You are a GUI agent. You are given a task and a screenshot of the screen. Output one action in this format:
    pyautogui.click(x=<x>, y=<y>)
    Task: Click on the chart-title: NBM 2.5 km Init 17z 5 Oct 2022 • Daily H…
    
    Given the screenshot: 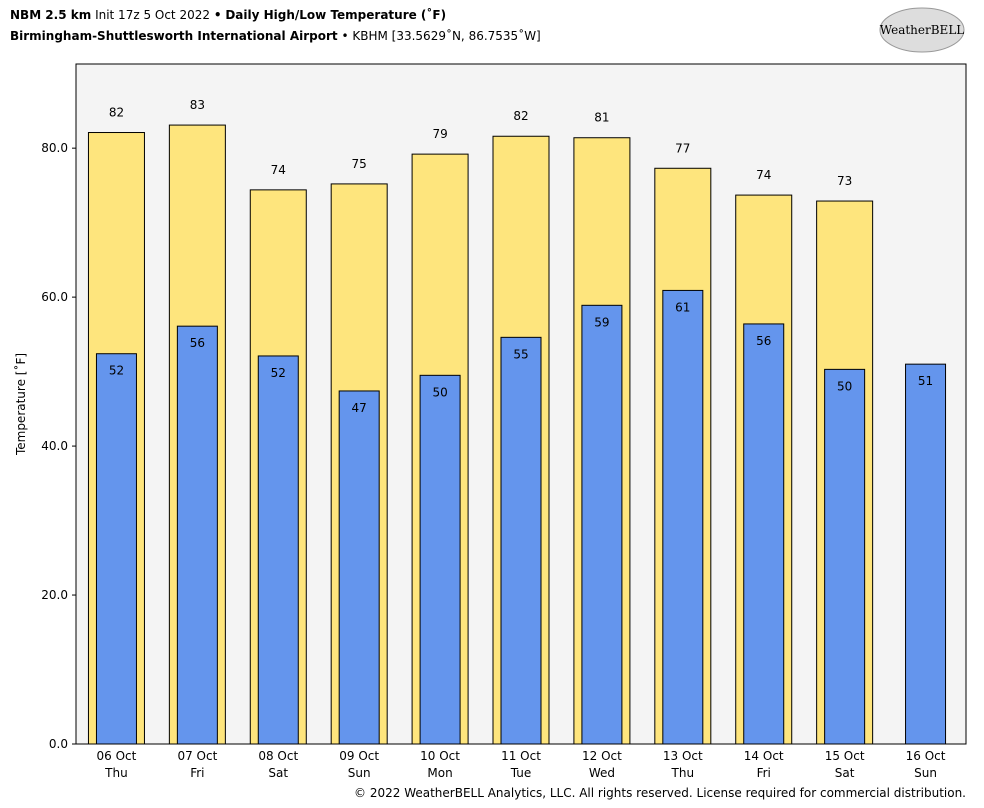 What is the action you would take?
    pyautogui.click(x=228, y=14)
    